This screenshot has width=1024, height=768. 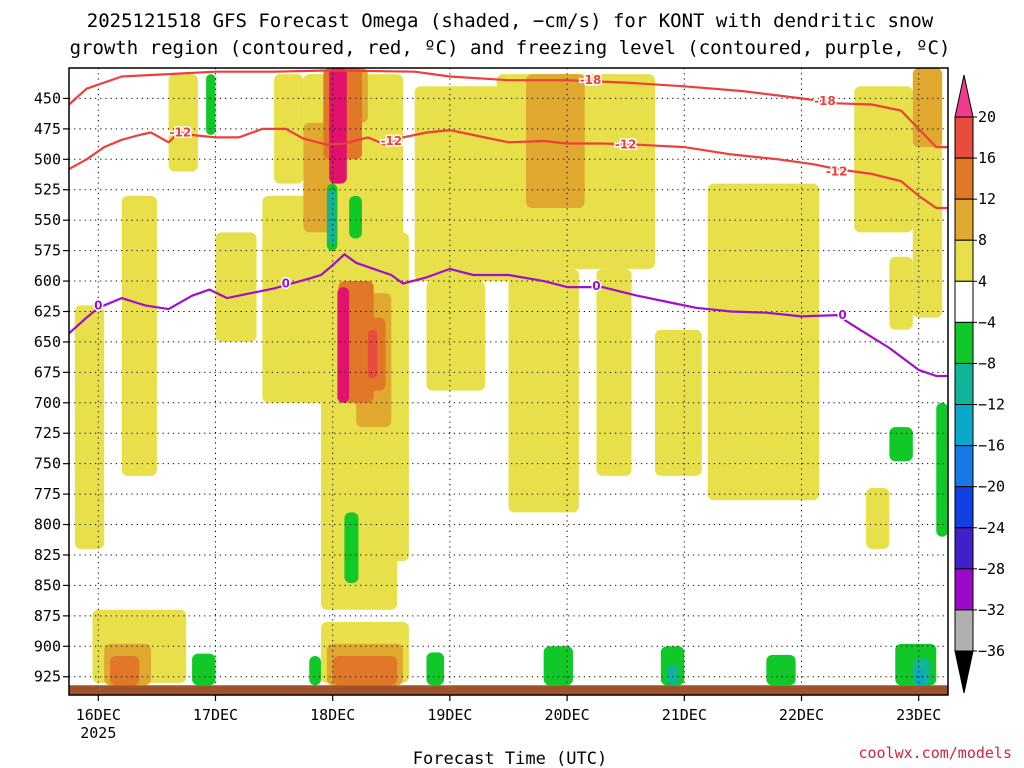 I want to click on y-tick-label: 850, so click(x=47, y=585).